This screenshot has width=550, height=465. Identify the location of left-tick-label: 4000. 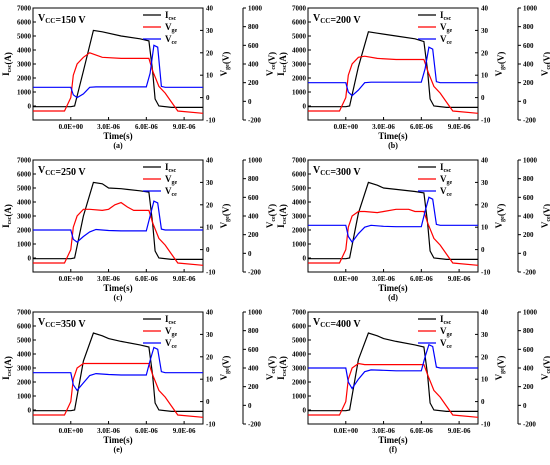
(24, 51).